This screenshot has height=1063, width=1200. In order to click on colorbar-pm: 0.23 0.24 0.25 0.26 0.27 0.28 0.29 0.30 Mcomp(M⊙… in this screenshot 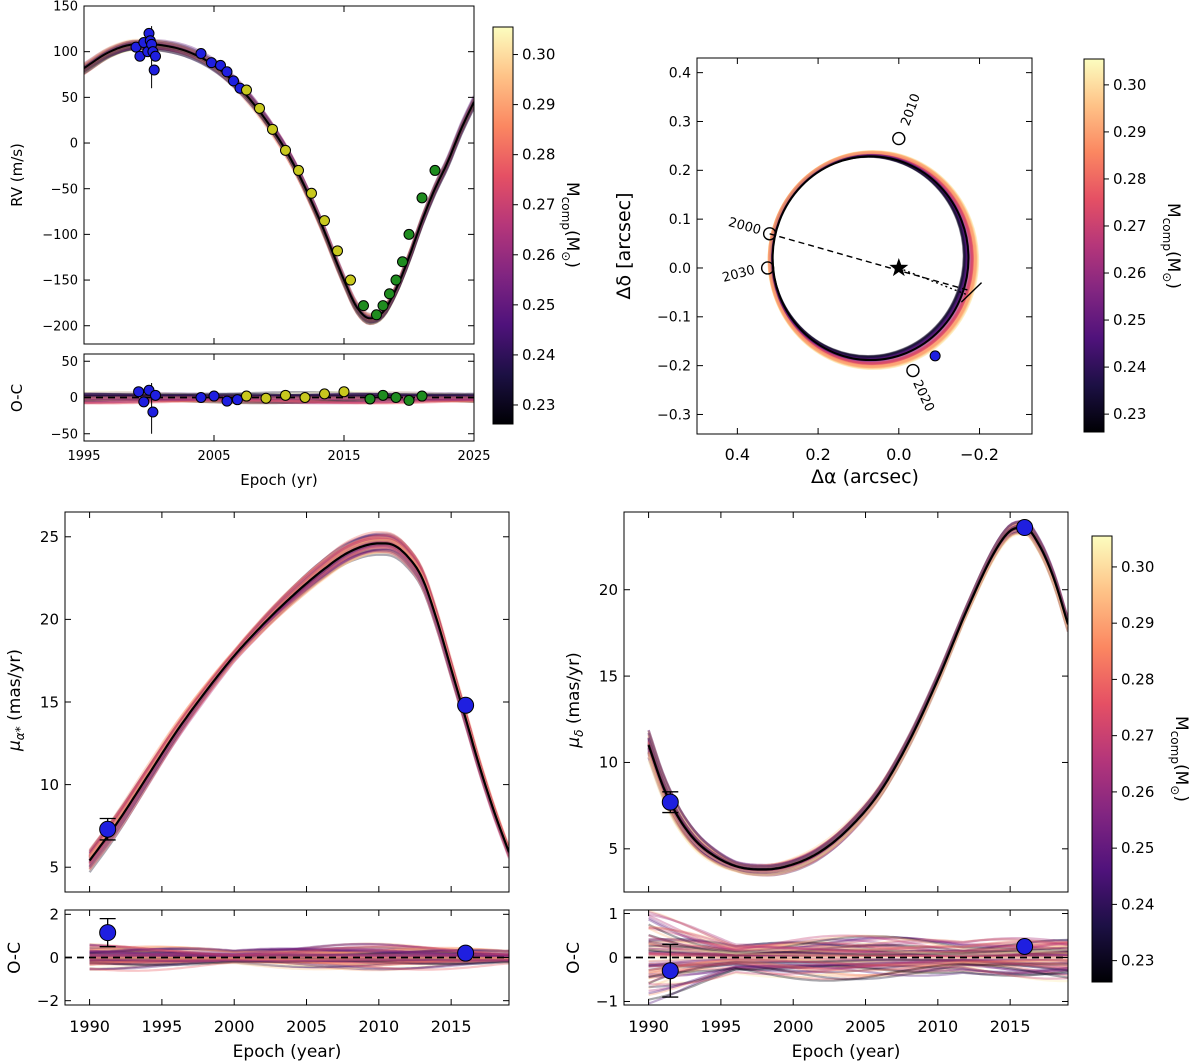, I will do `click(1141, 759)`.